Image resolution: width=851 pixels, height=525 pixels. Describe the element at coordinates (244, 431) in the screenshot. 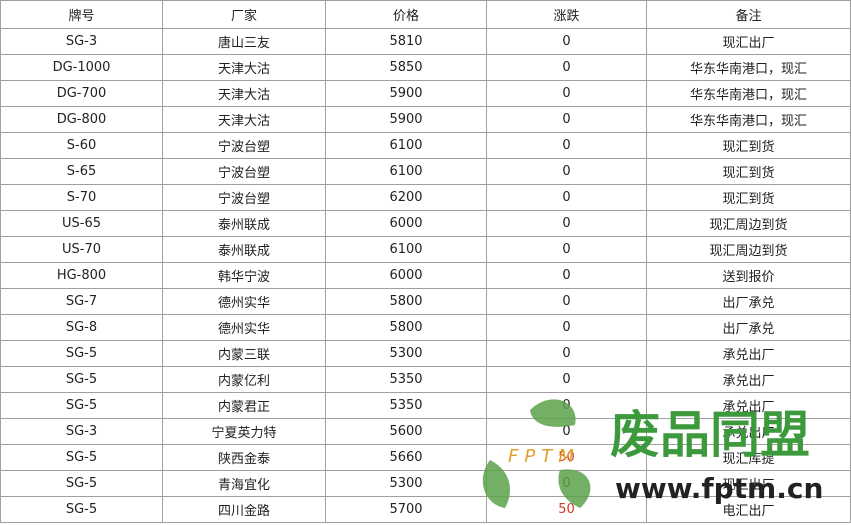

I see `table-cell: 宁夏英力特` at that location.